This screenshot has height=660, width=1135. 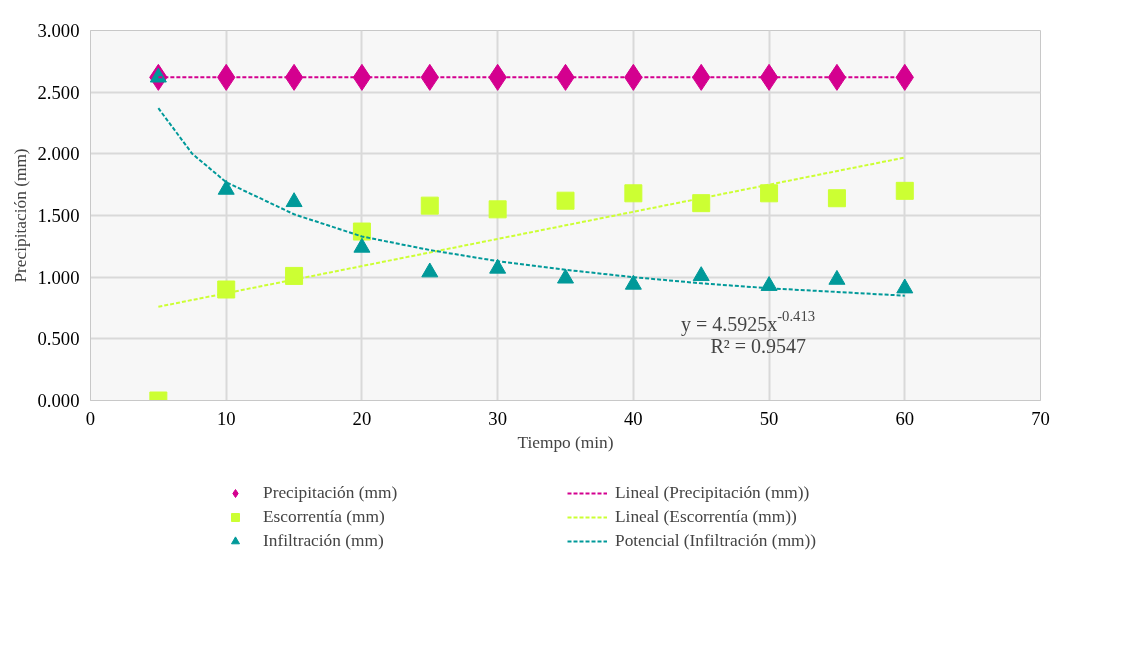 What do you see at coordinates (716, 540) in the screenshot?
I see `legend-label: Potencial (Infiltración (mm))` at bounding box center [716, 540].